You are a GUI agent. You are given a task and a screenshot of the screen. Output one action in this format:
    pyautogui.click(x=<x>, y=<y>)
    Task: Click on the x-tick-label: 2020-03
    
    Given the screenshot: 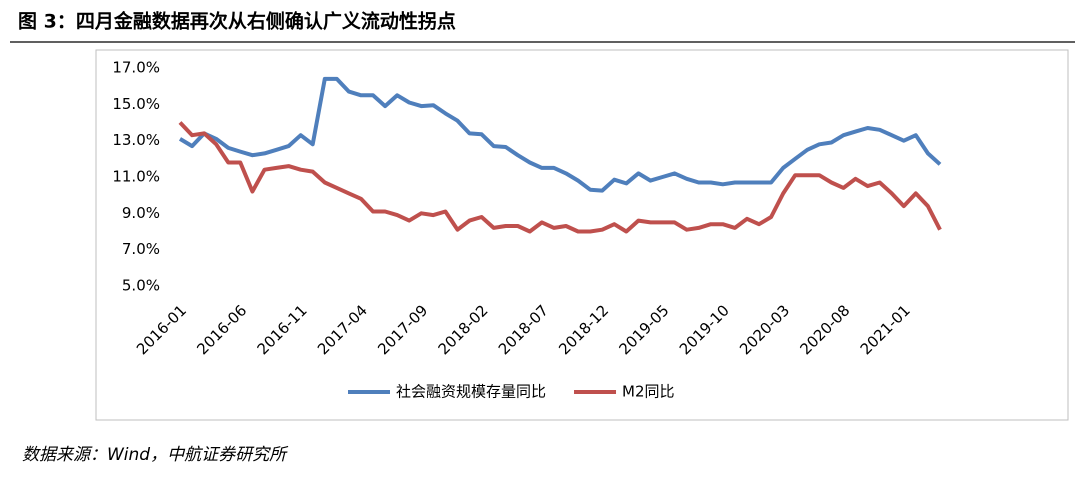 What is the action you would take?
    pyautogui.click(x=764, y=329)
    